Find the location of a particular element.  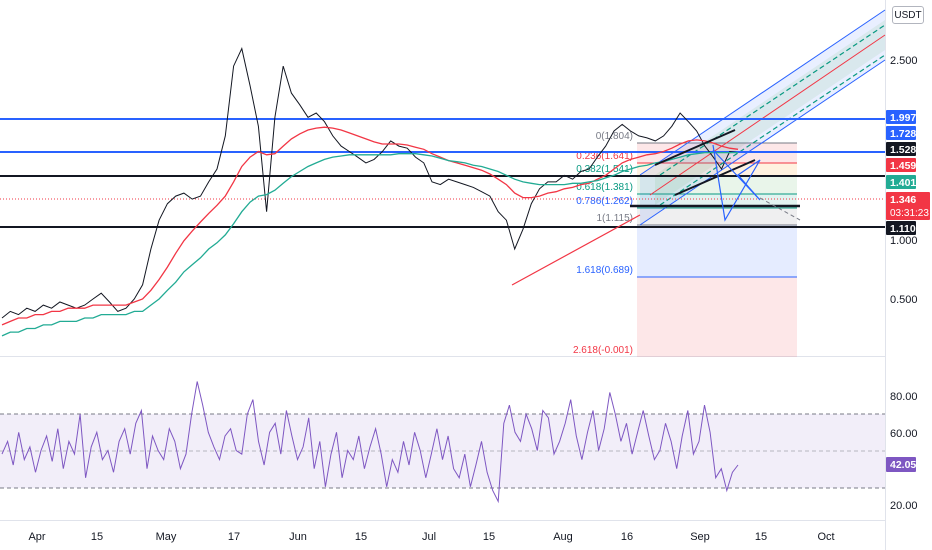

time-tick: Oct is located at coordinates (825, 537).